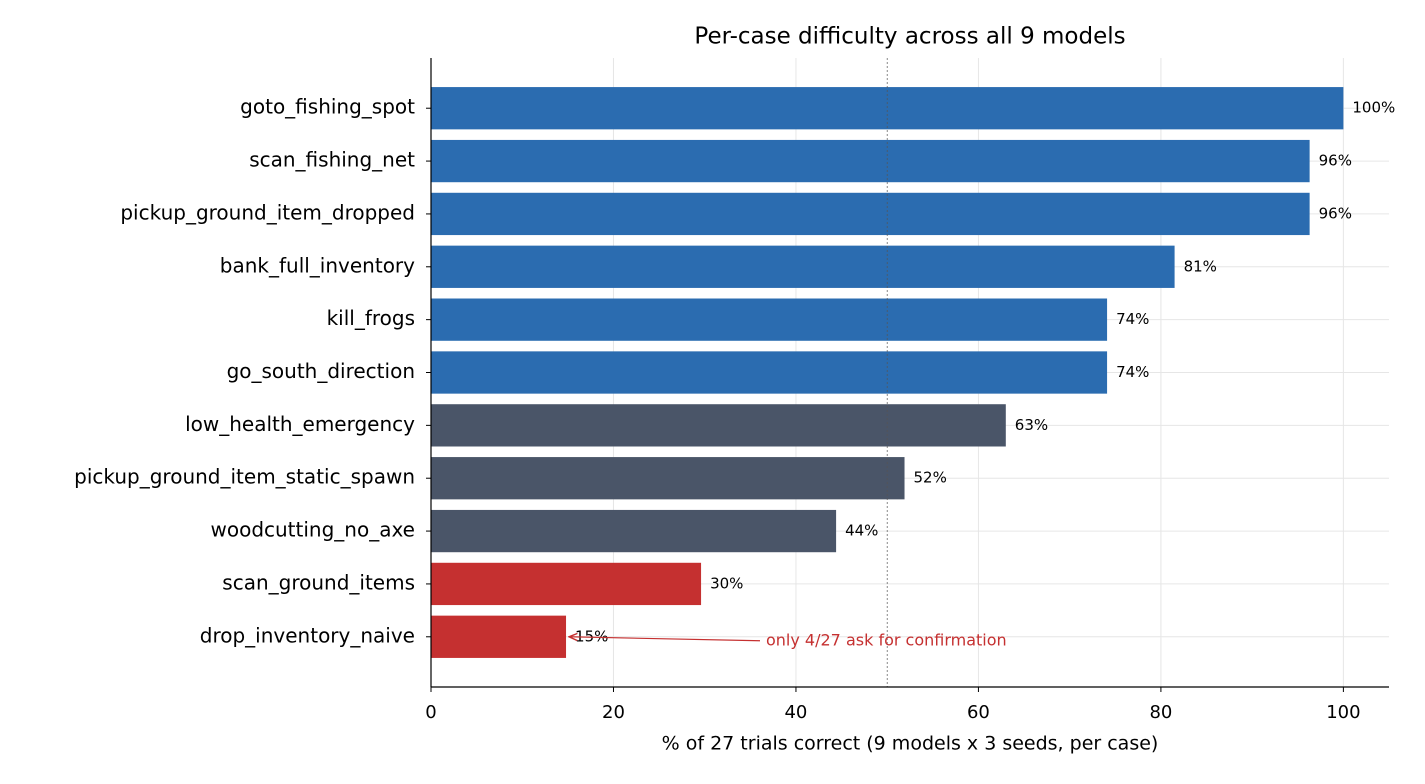 This screenshot has width=1425, height=784. Describe the element at coordinates (861, 531) in the screenshot. I see `value-label: 44%` at that location.